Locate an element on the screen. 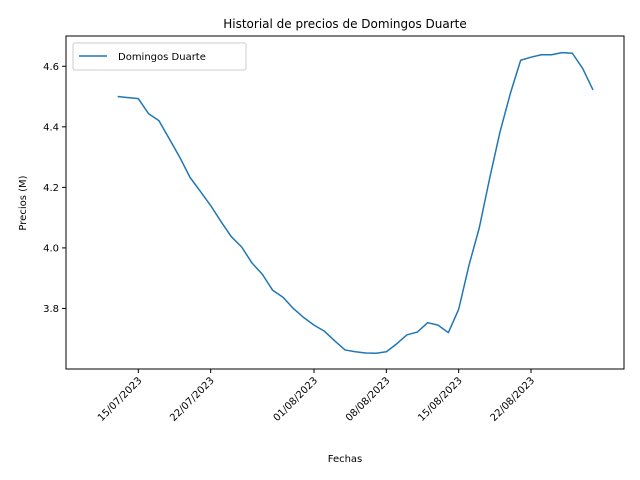 Image resolution: width=640 pixels, height=480 pixels. y-tick-label: 4.6 is located at coordinates (51, 67).